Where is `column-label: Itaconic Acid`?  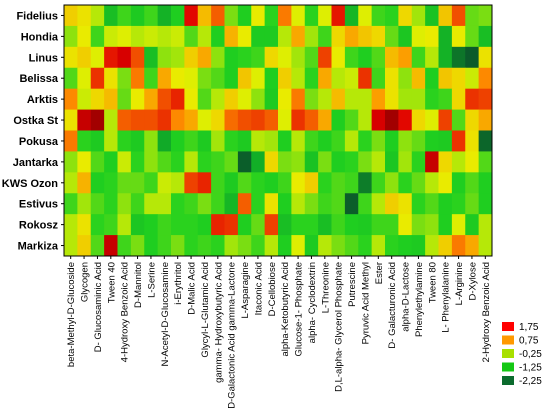 column-label: Itaconic Acid is located at coordinates (258, 288).